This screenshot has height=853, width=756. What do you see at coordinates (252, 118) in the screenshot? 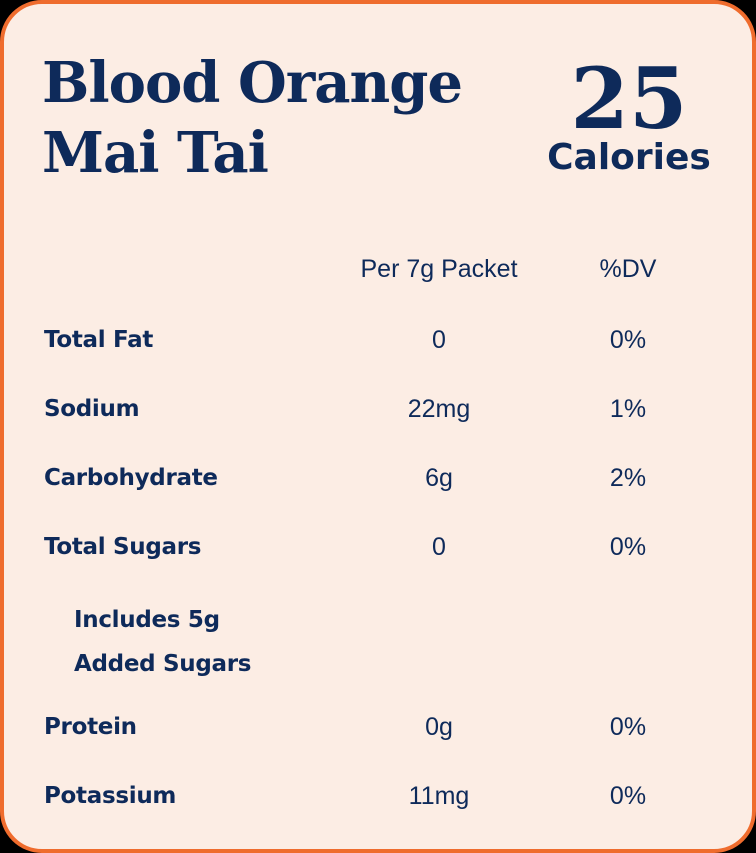
I see `product-title: Blood Orange Mai Tai` at bounding box center [252, 118].